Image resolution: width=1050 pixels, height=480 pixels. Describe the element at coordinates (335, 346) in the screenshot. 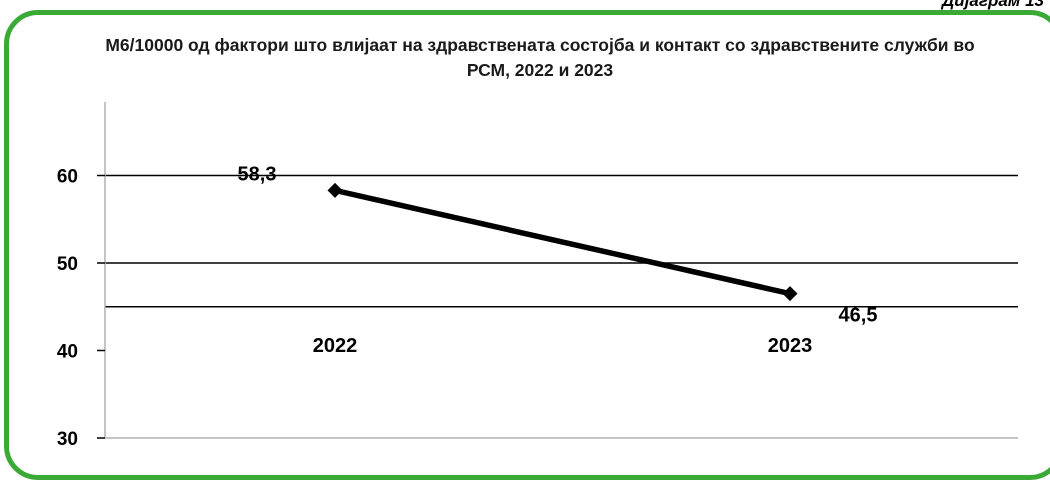

I see `x-category-label: 2022` at that location.